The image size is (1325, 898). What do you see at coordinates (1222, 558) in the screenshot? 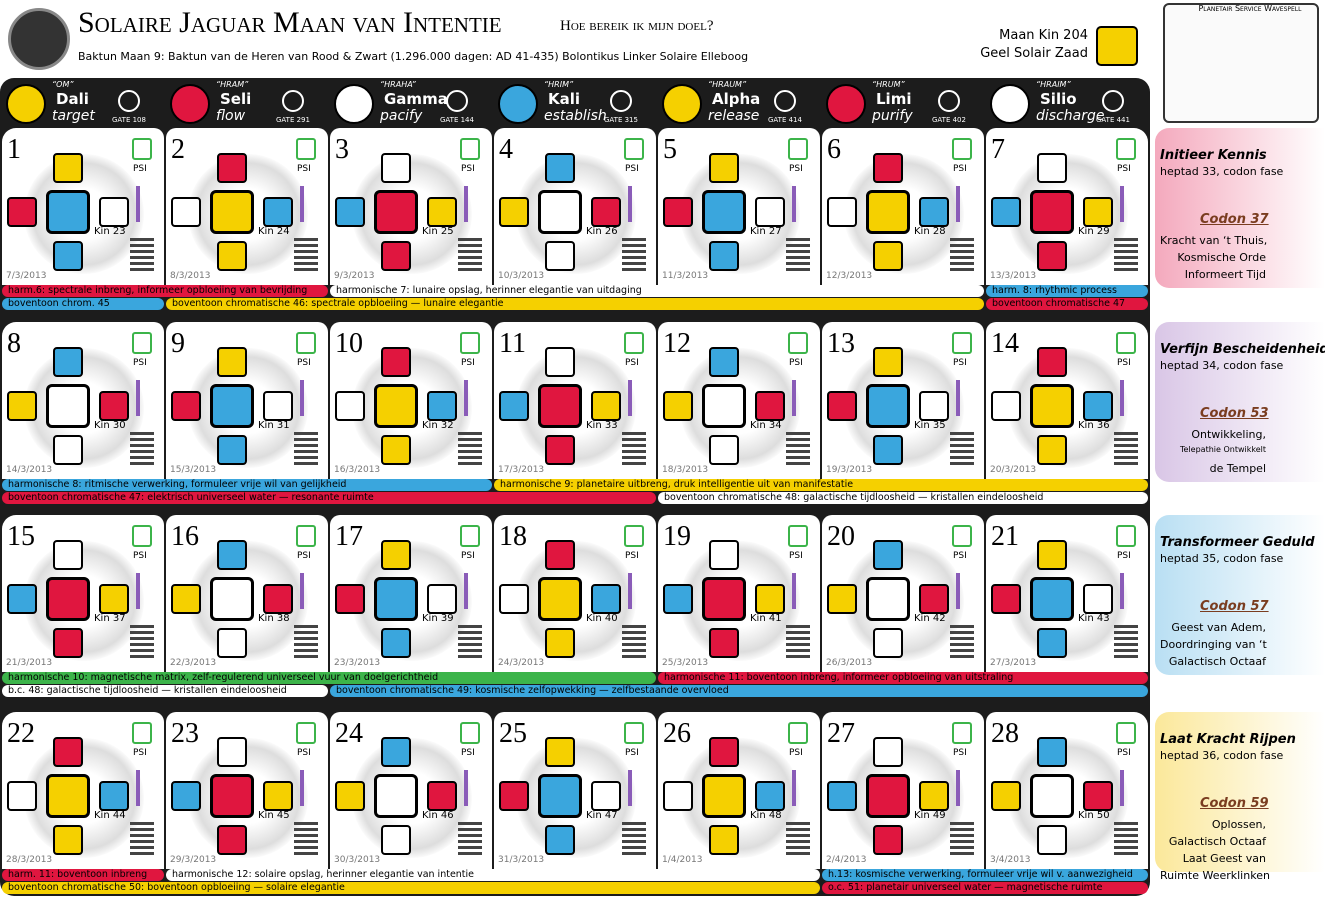
I see `heptad-sub: heptad 35, codon fase` at bounding box center [1222, 558].